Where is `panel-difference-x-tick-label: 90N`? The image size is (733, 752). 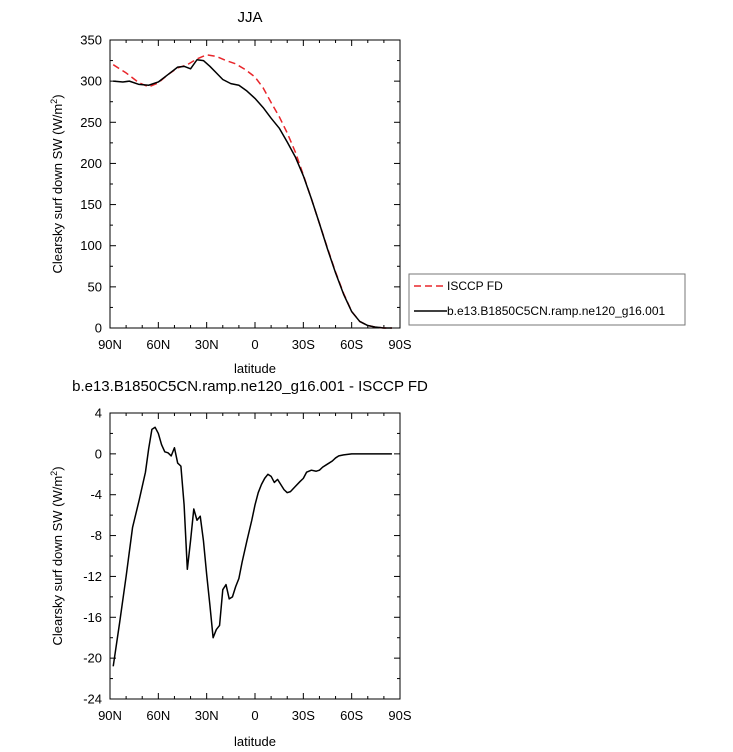 panel-difference-x-tick-label: 90N is located at coordinates (110, 715).